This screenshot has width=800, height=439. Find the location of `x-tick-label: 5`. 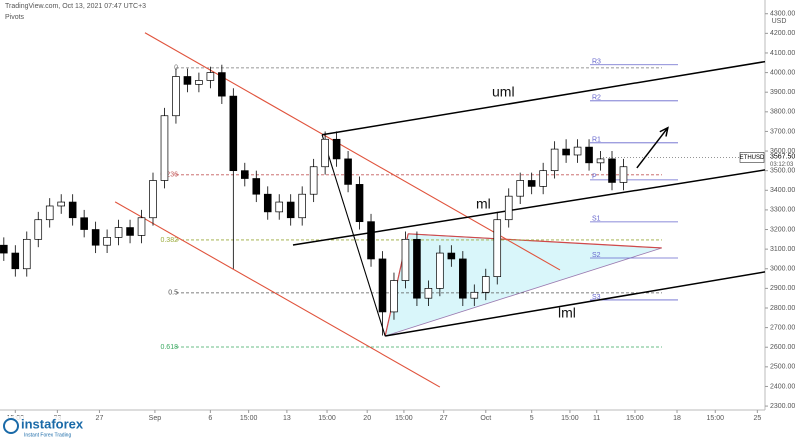

x-tick-label: 5 is located at coordinates (532, 418).